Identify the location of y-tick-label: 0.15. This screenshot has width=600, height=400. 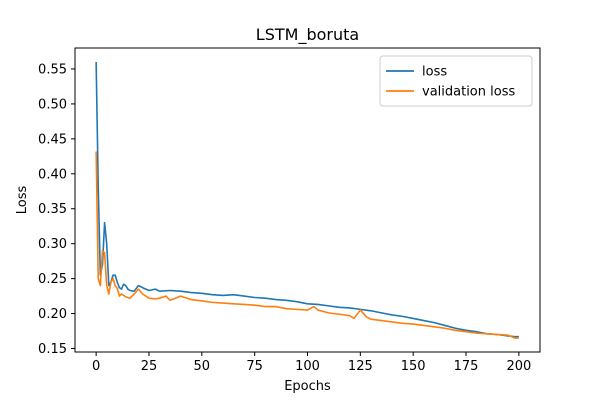
(52, 349).